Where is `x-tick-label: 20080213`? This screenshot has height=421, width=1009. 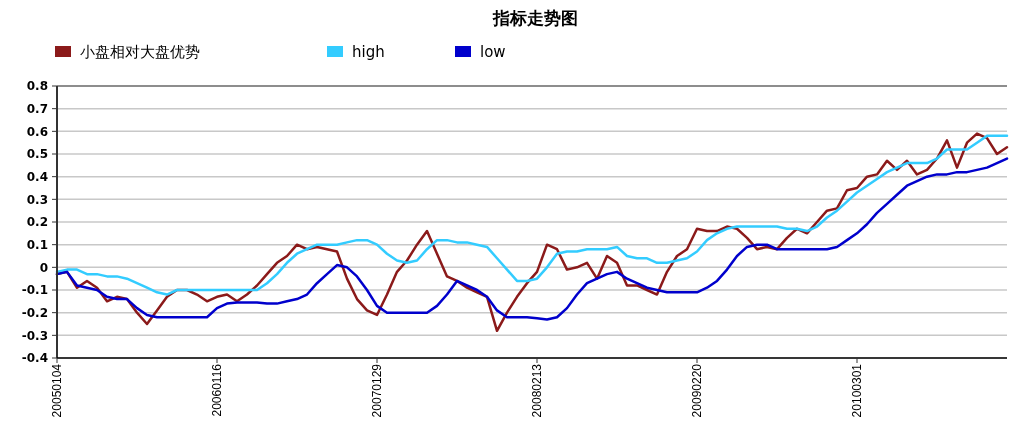 x-tick-label: 20080213 is located at coordinates (537, 390).